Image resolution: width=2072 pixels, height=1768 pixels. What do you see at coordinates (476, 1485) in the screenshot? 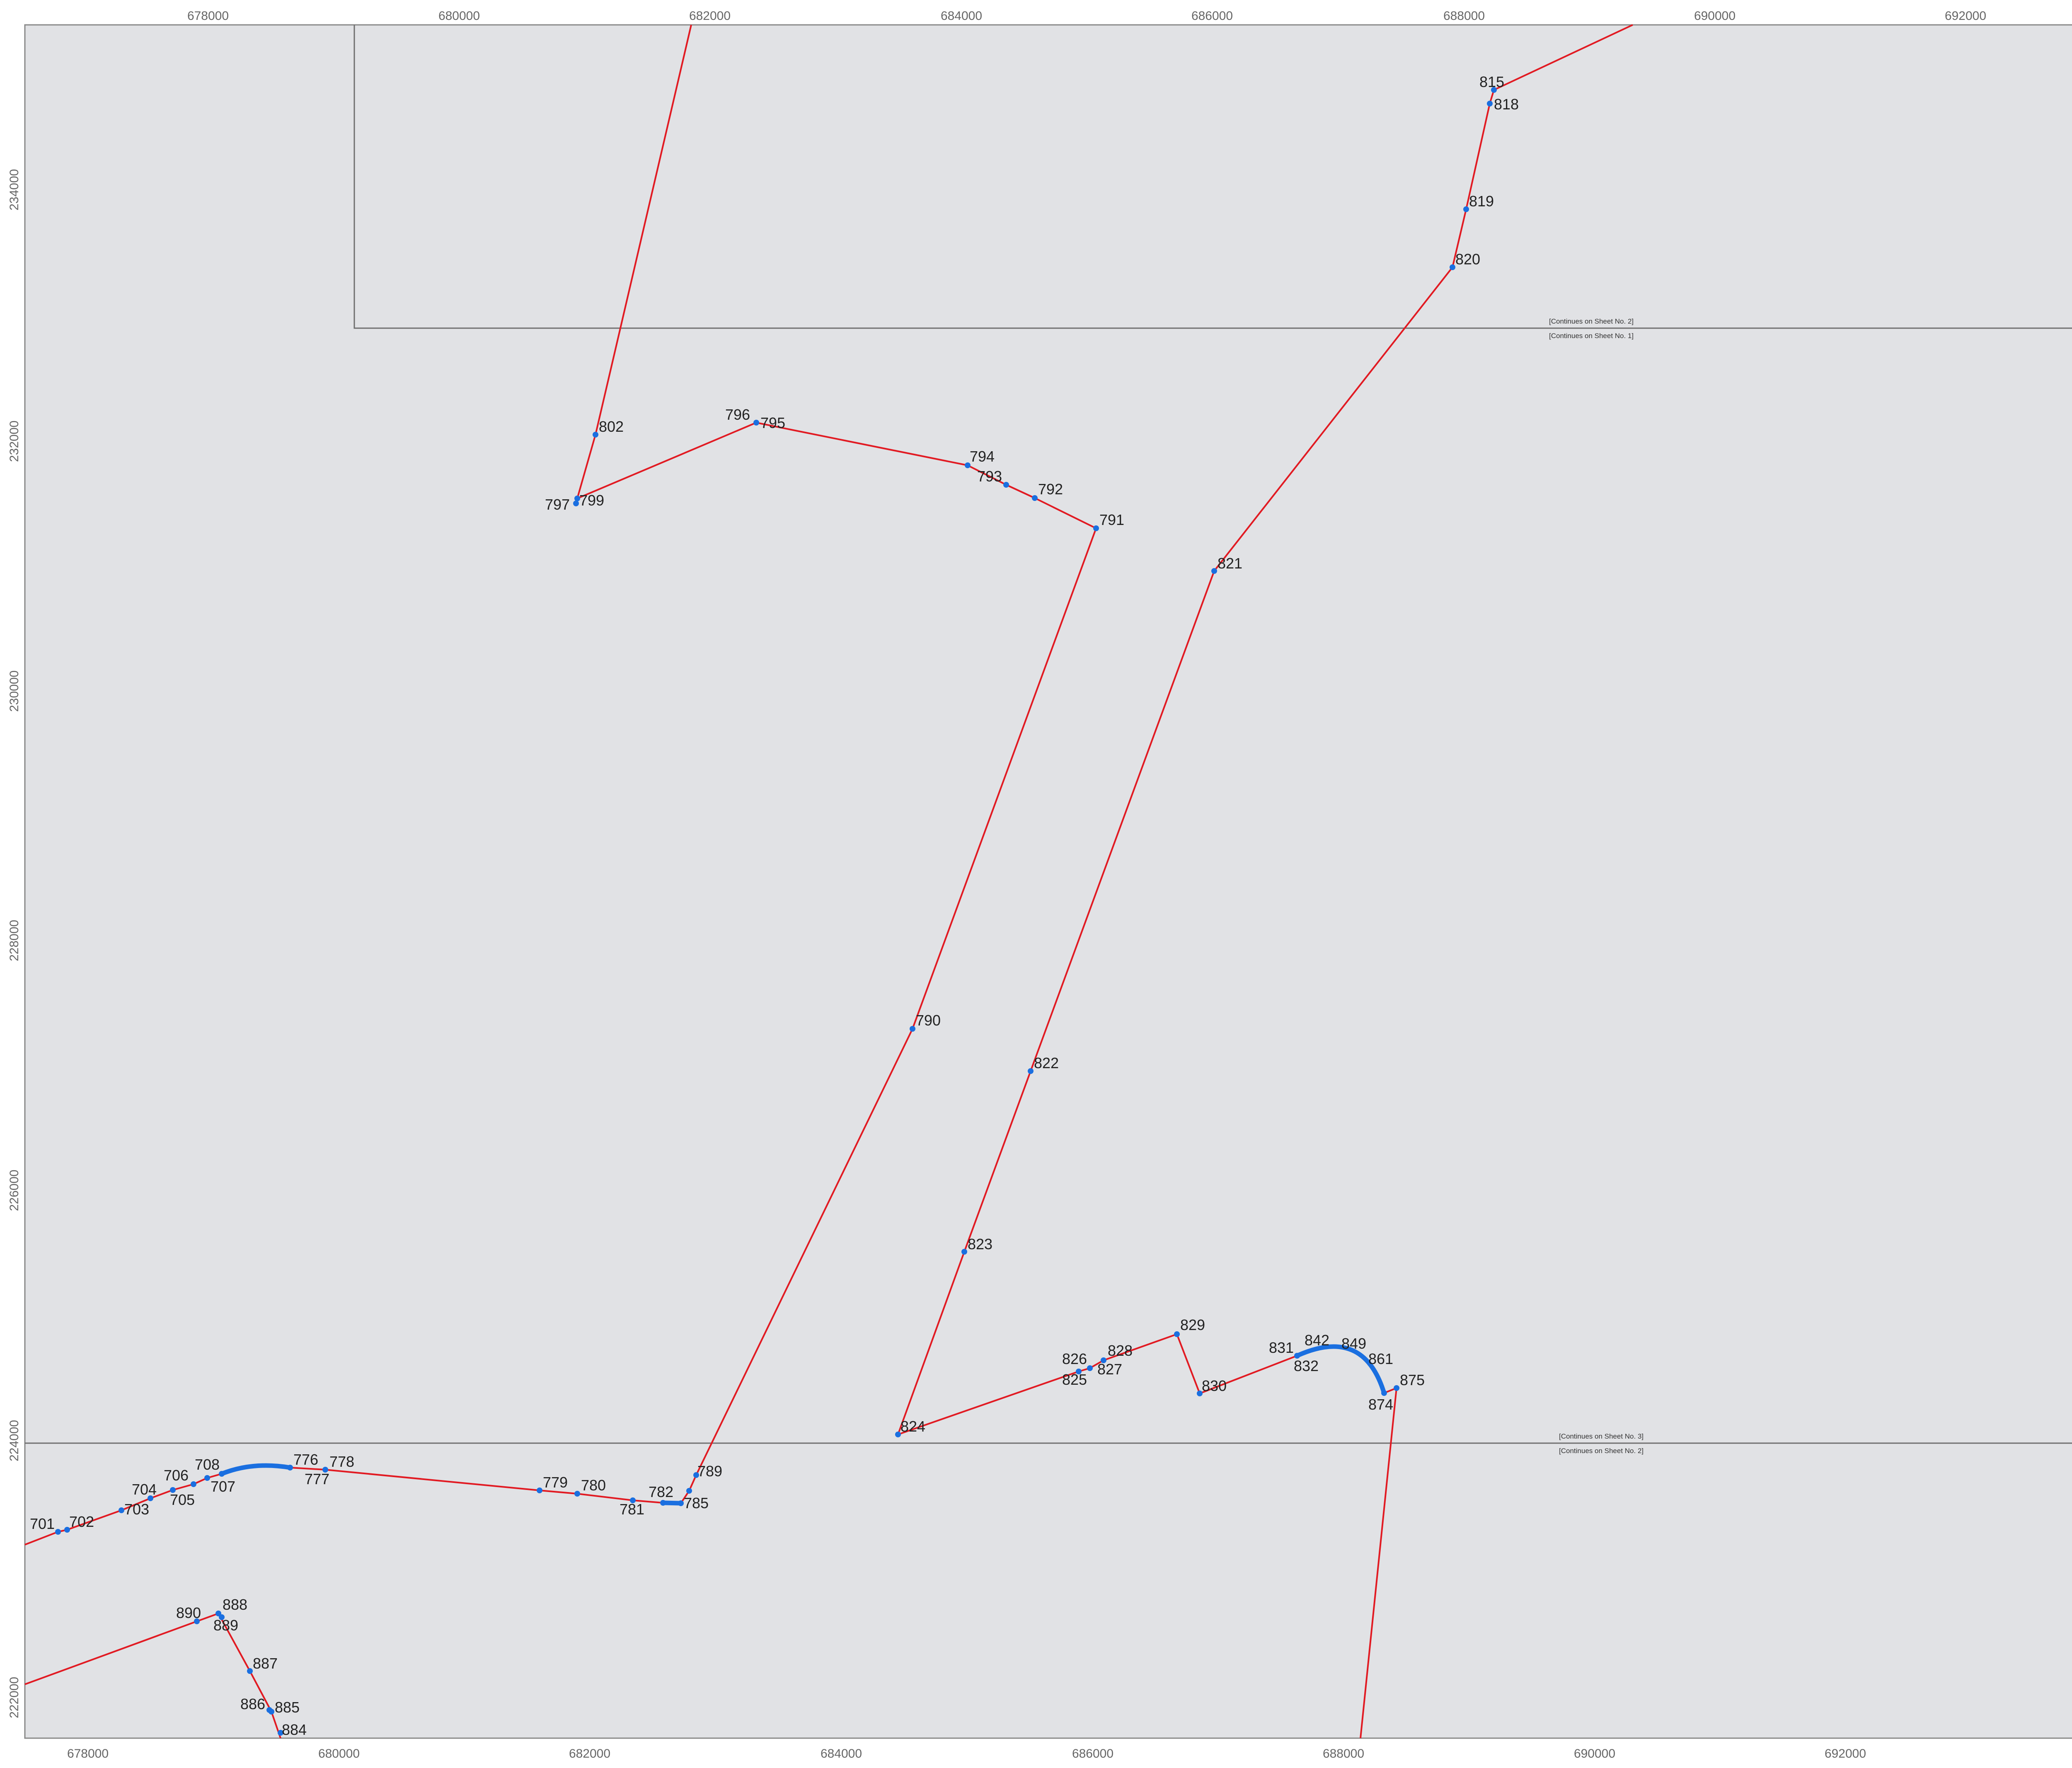
I see `route-segment-middle` at bounding box center [476, 1485].